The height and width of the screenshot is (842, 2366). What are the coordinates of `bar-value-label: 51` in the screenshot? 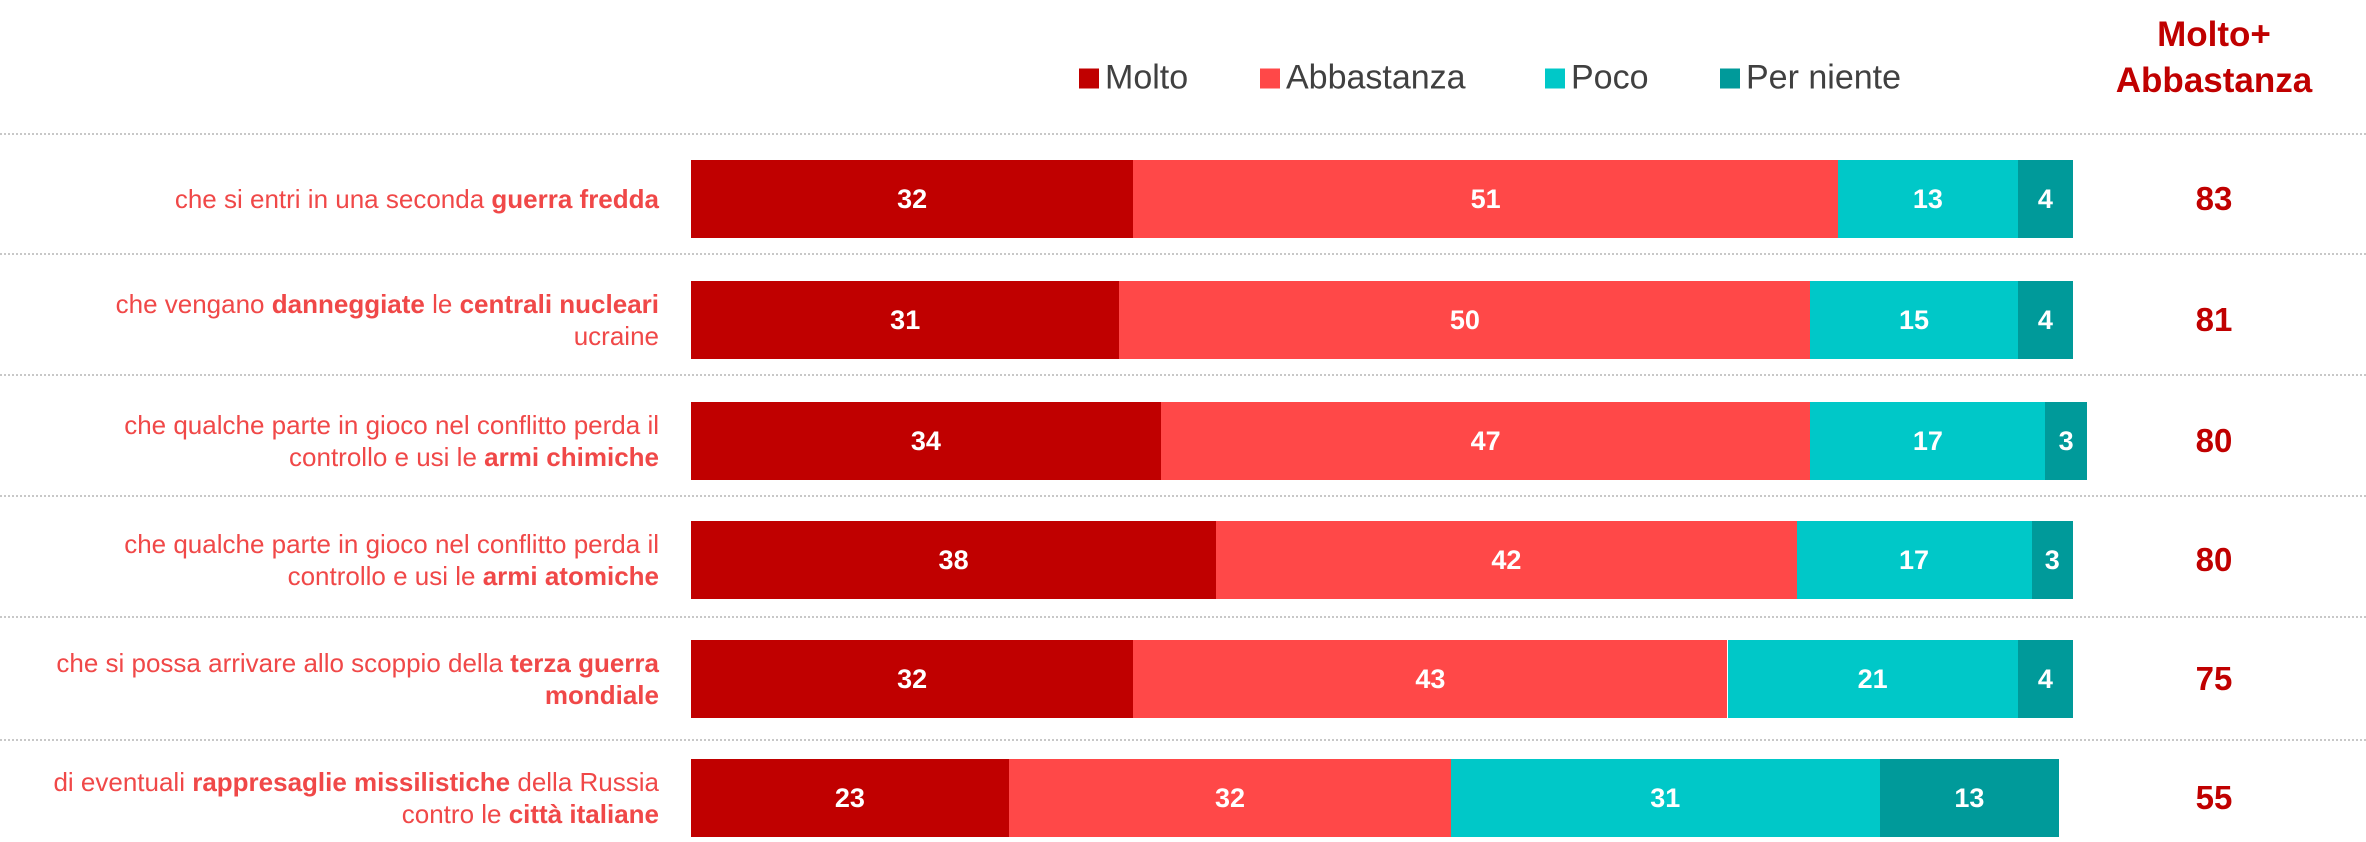 It's located at (1485, 198).